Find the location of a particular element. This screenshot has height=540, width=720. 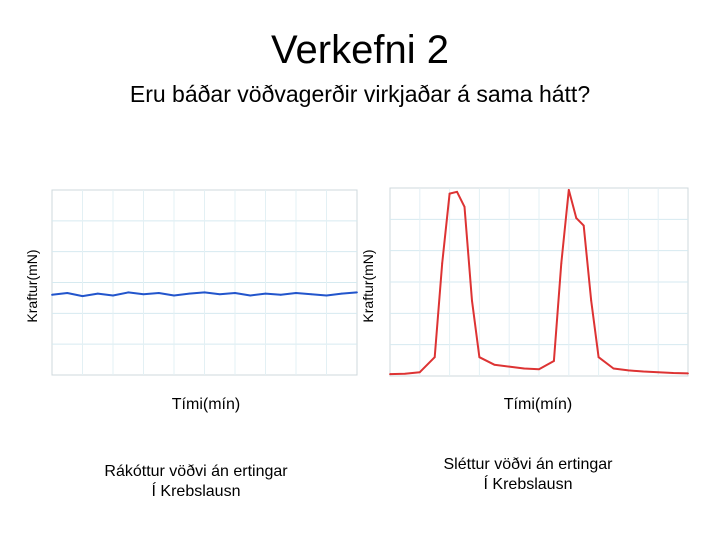

left-caption-line2: Í Krebslausn is located at coordinates (196, 491).